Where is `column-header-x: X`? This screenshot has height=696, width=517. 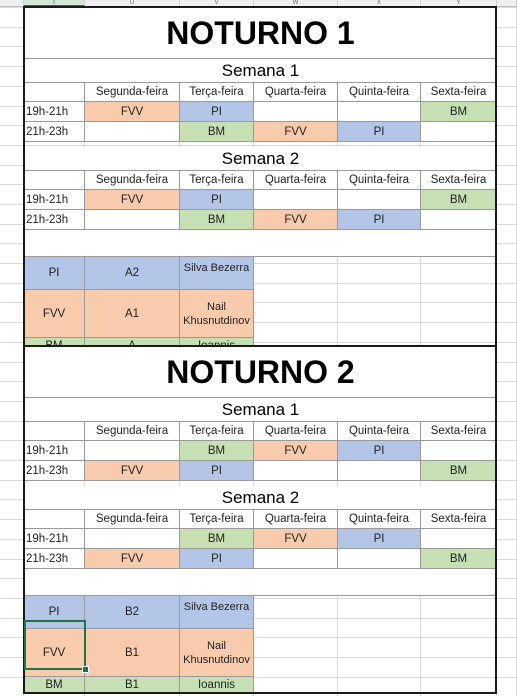 column-header-x: X is located at coordinates (379, 3).